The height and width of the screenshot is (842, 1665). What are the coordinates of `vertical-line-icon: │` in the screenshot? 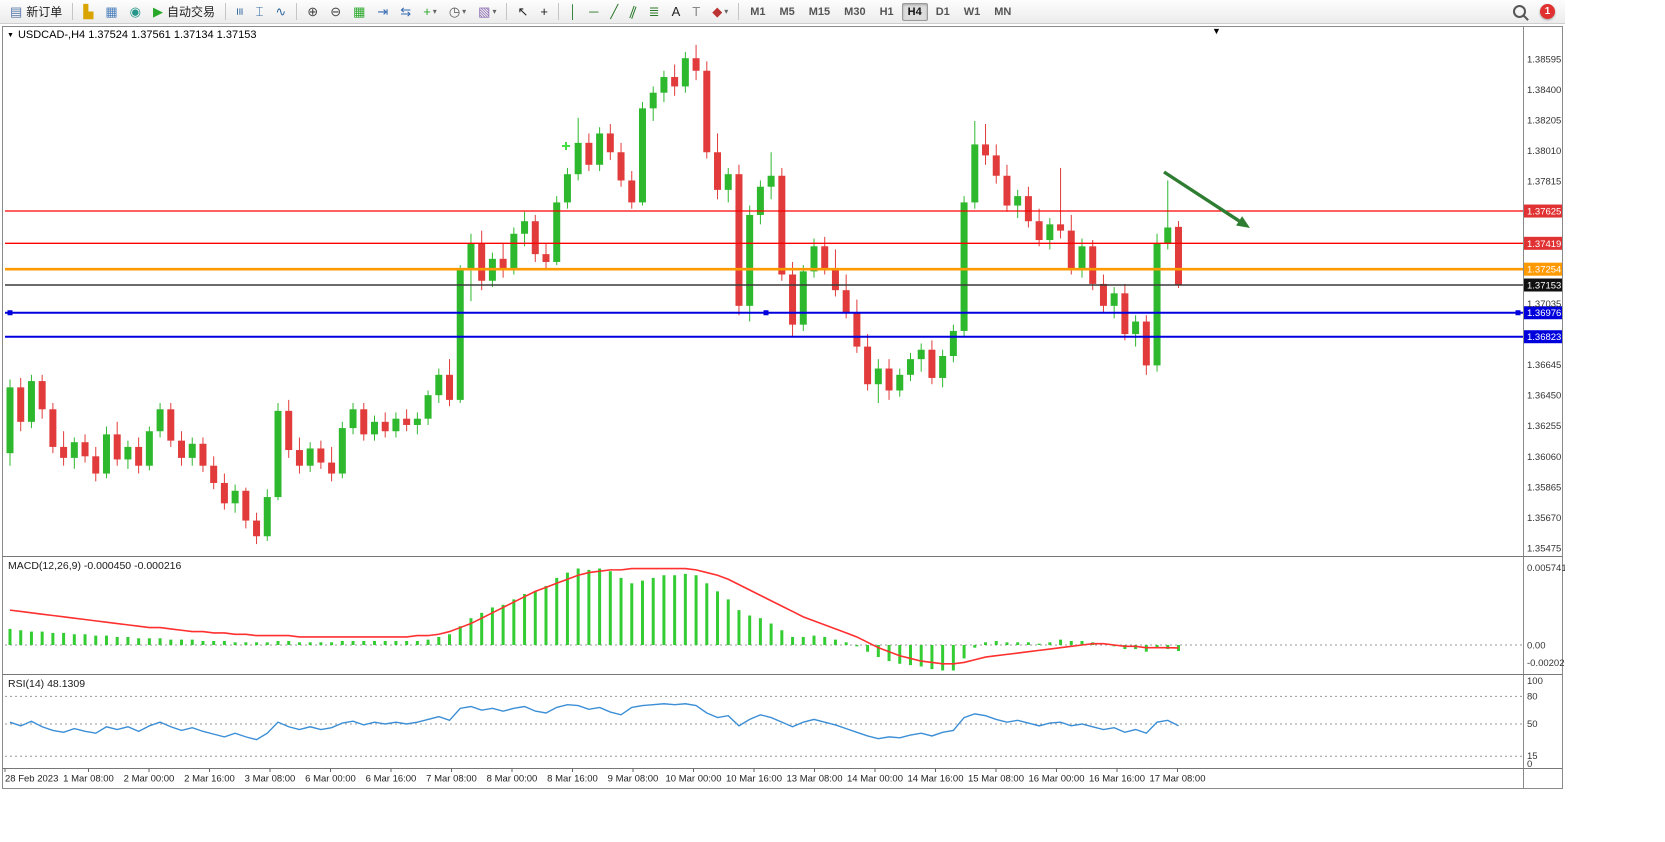 It's located at (573, 11).